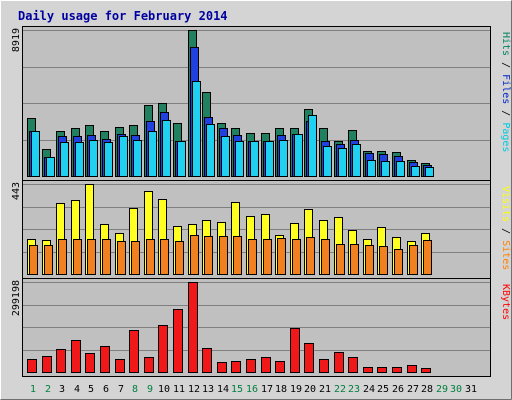 The height and width of the screenshot is (400, 512). Describe the element at coordinates (267, 389) in the screenshot. I see `x-tick-label: 17` at that location.